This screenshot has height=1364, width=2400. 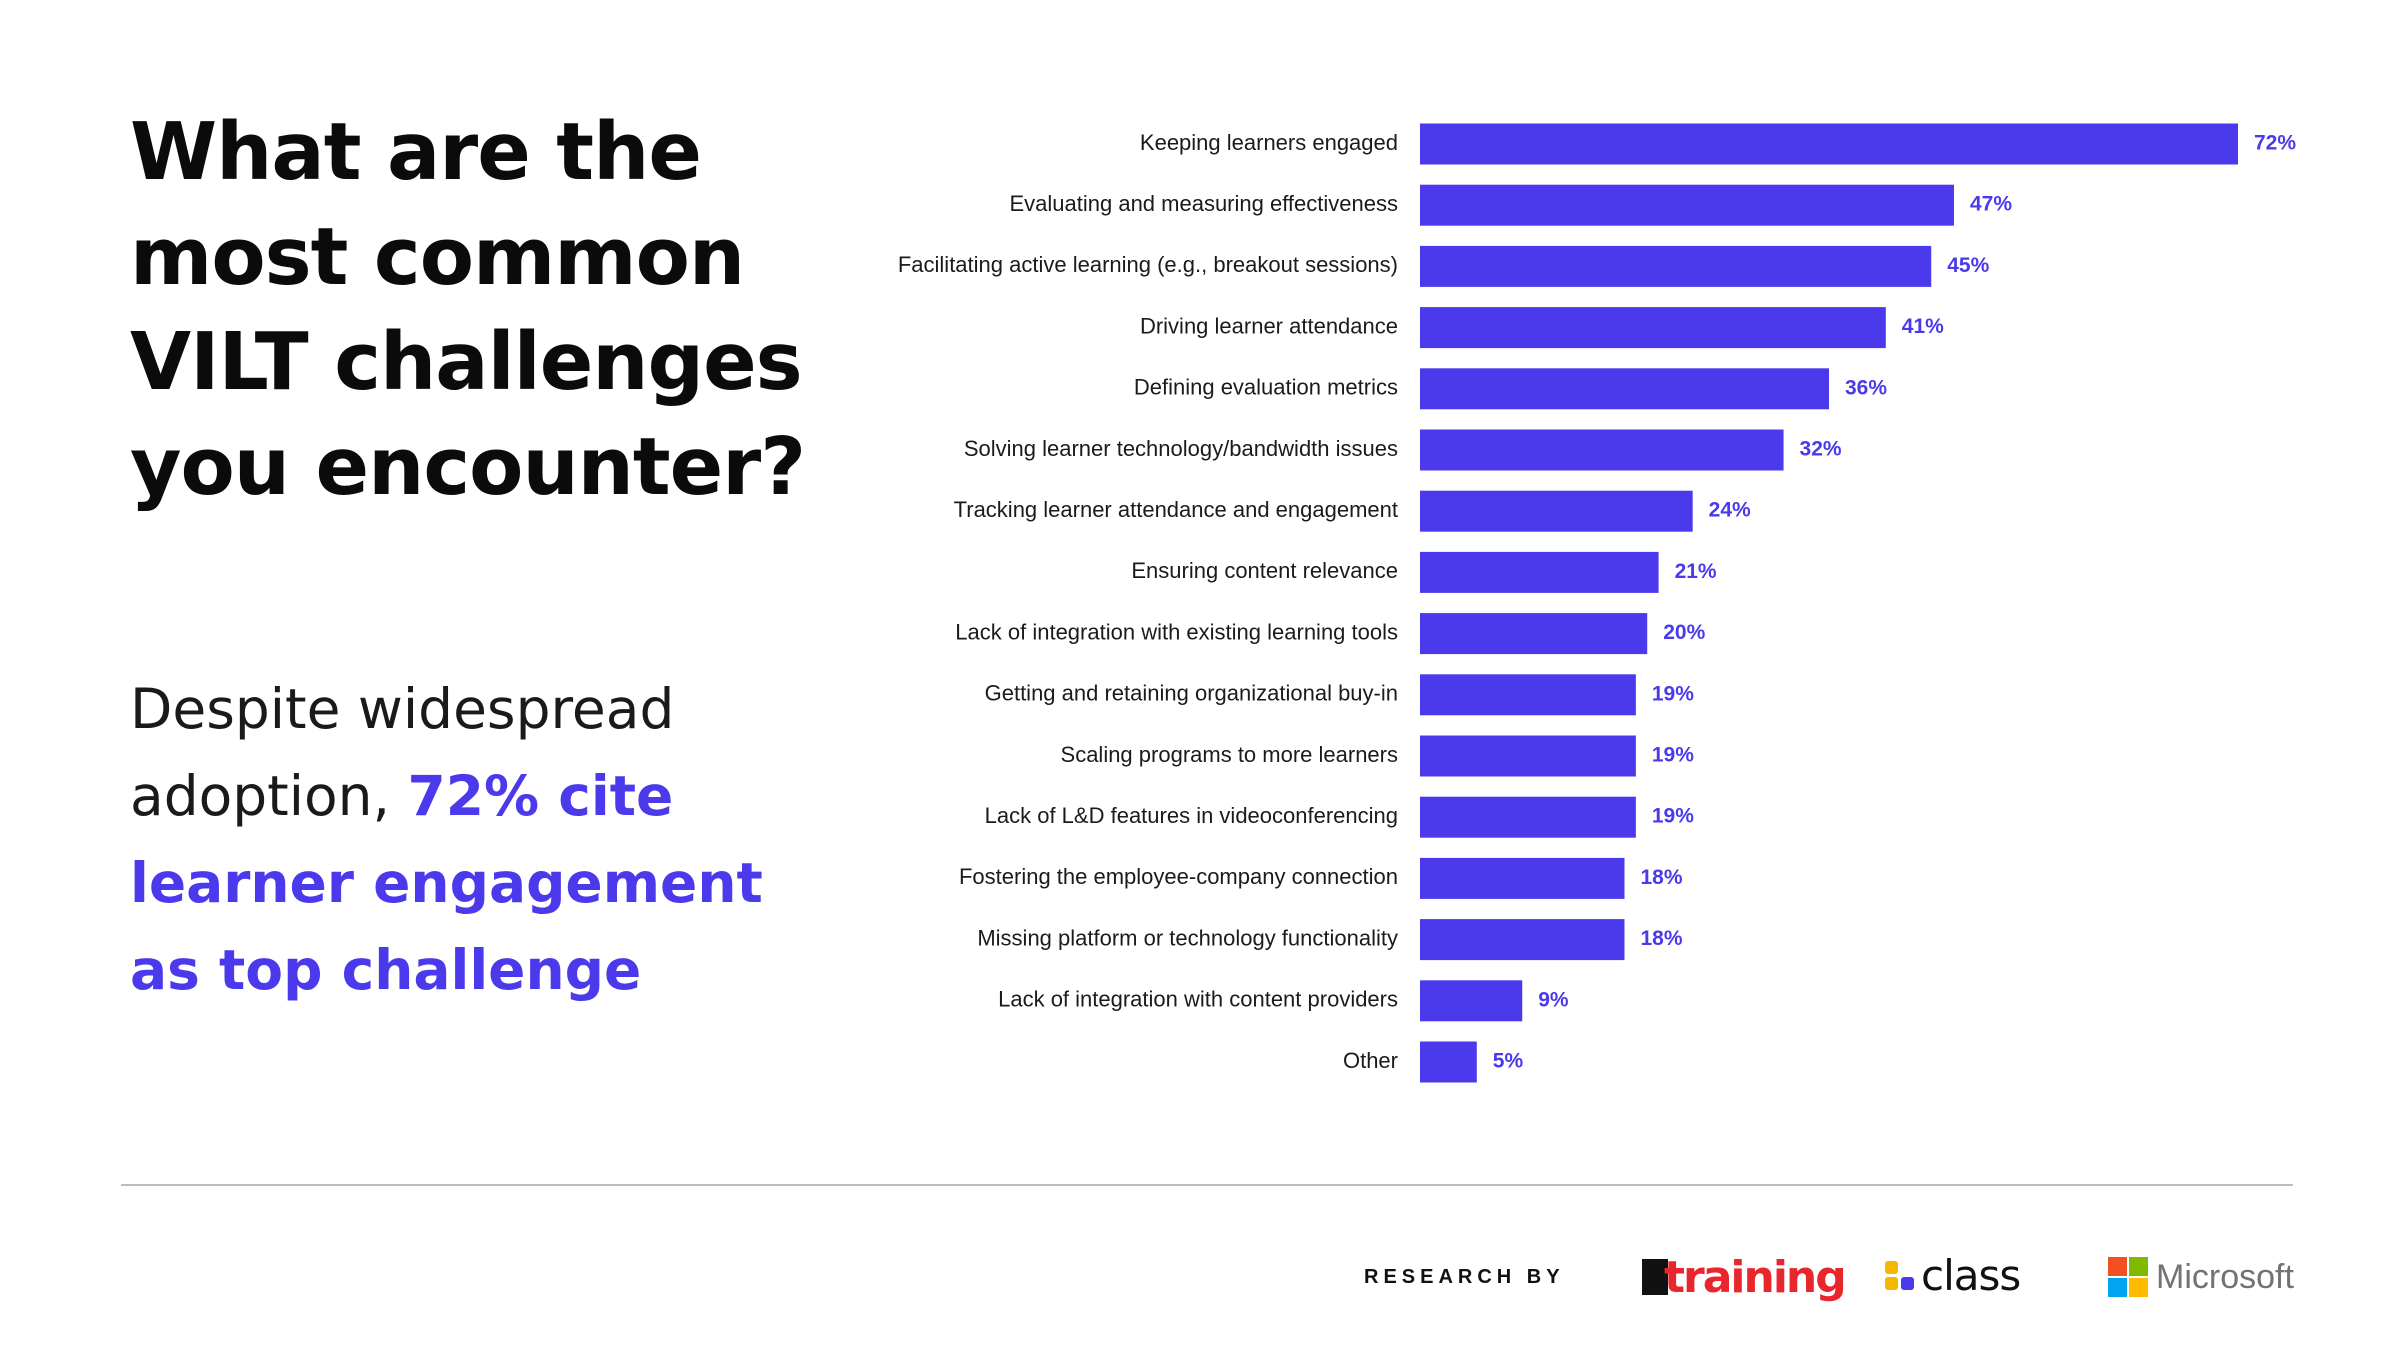 I want to click on category-label: Ensuring content relevance, so click(x=1264, y=570).